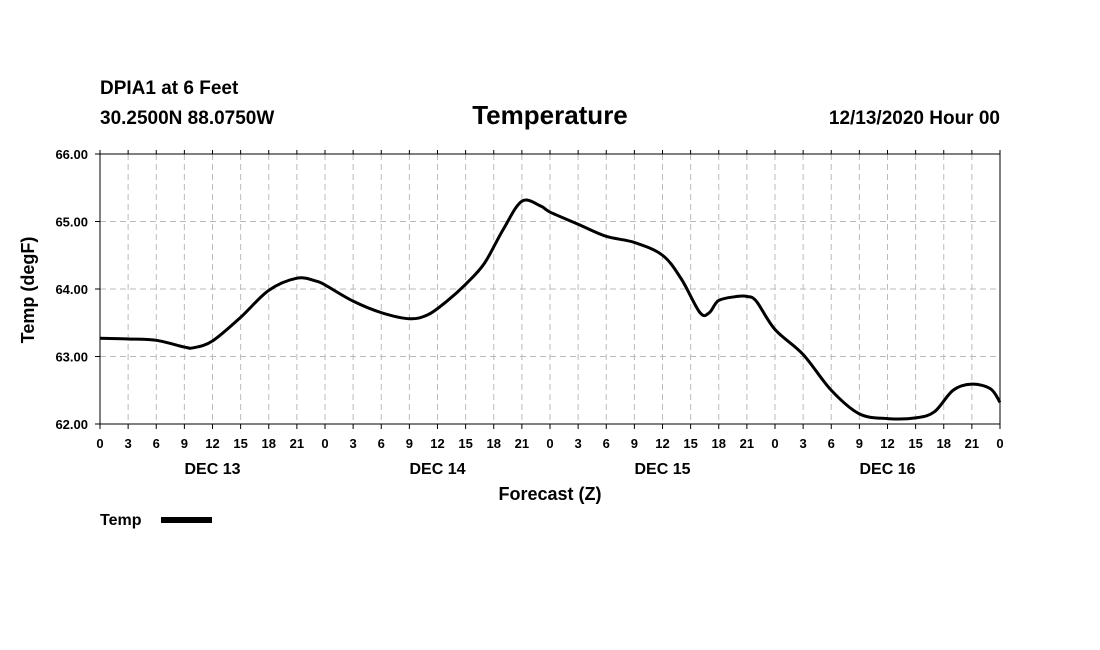 The image size is (1100, 650). Describe the element at coordinates (212, 469) in the screenshot. I see `day-label: DEC 13` at that location.